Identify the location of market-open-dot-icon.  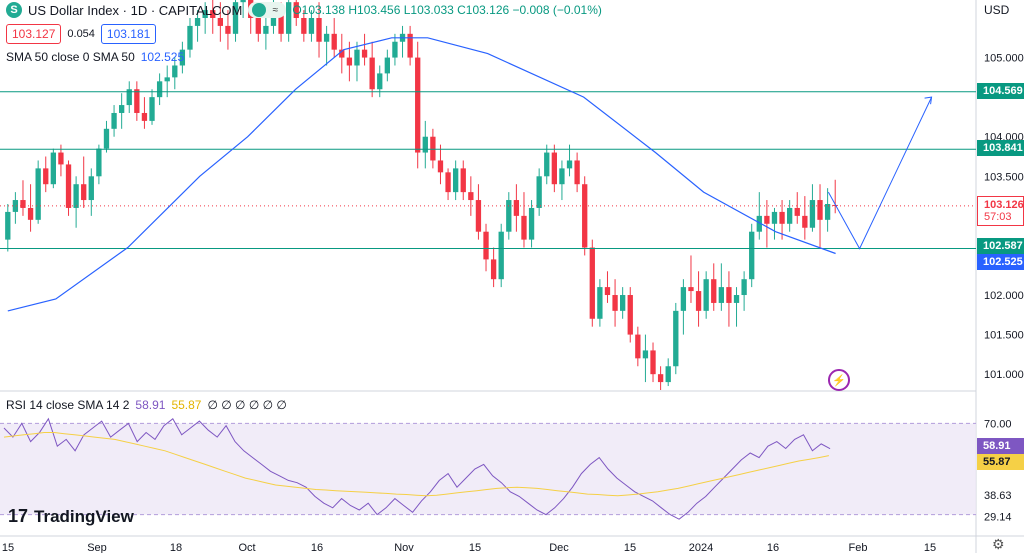
(259, 10).